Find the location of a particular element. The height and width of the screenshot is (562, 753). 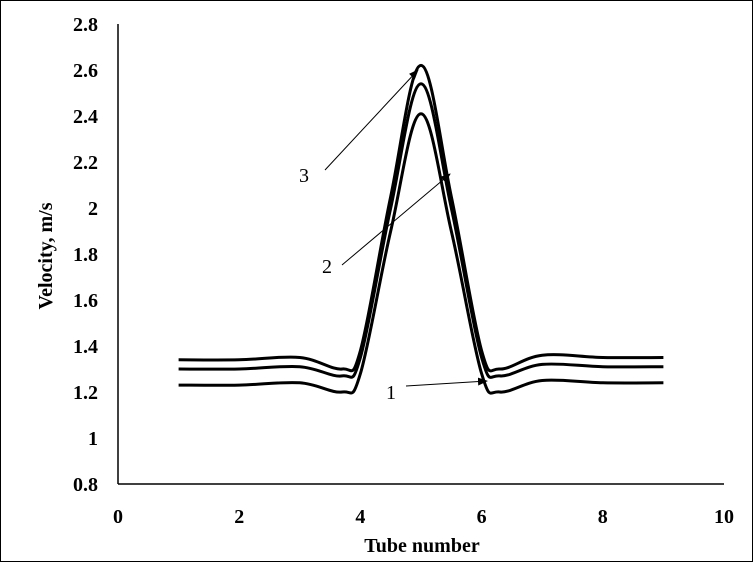

y-tick-label: 0.8 is located at coordinates (85, 485).